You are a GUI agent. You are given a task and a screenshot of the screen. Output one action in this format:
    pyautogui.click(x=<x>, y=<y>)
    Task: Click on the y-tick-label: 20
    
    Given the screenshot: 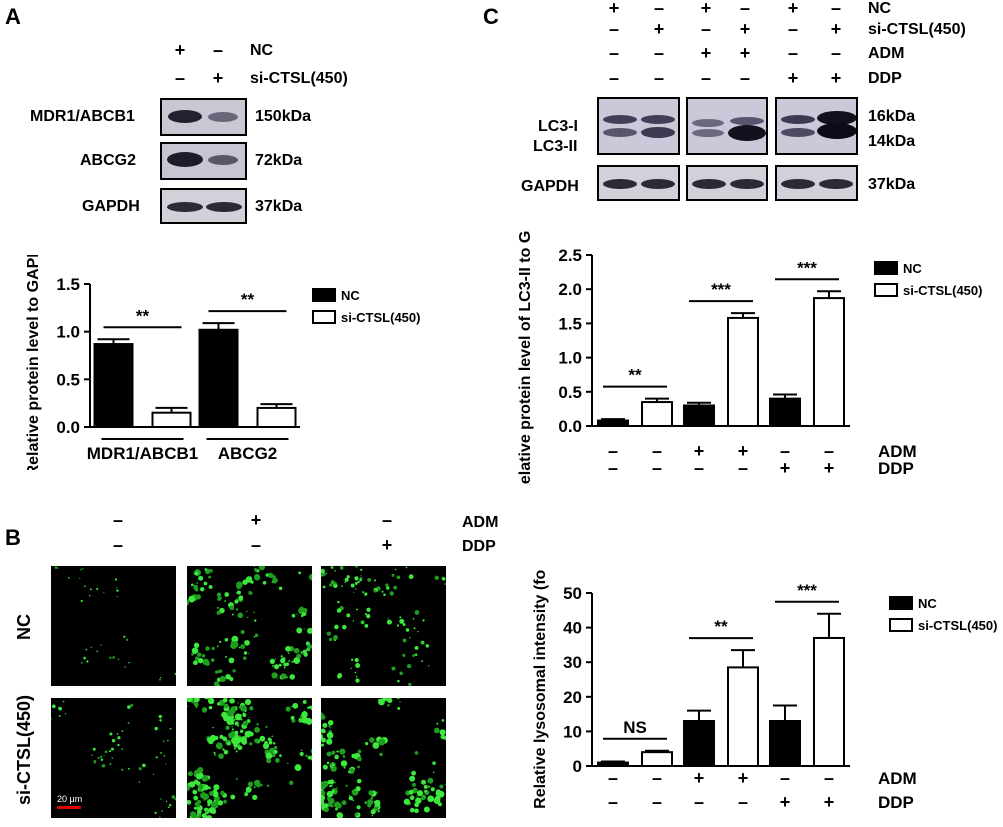 What is the action you would take?
    pyautogui.click(x=572, y=697)
    